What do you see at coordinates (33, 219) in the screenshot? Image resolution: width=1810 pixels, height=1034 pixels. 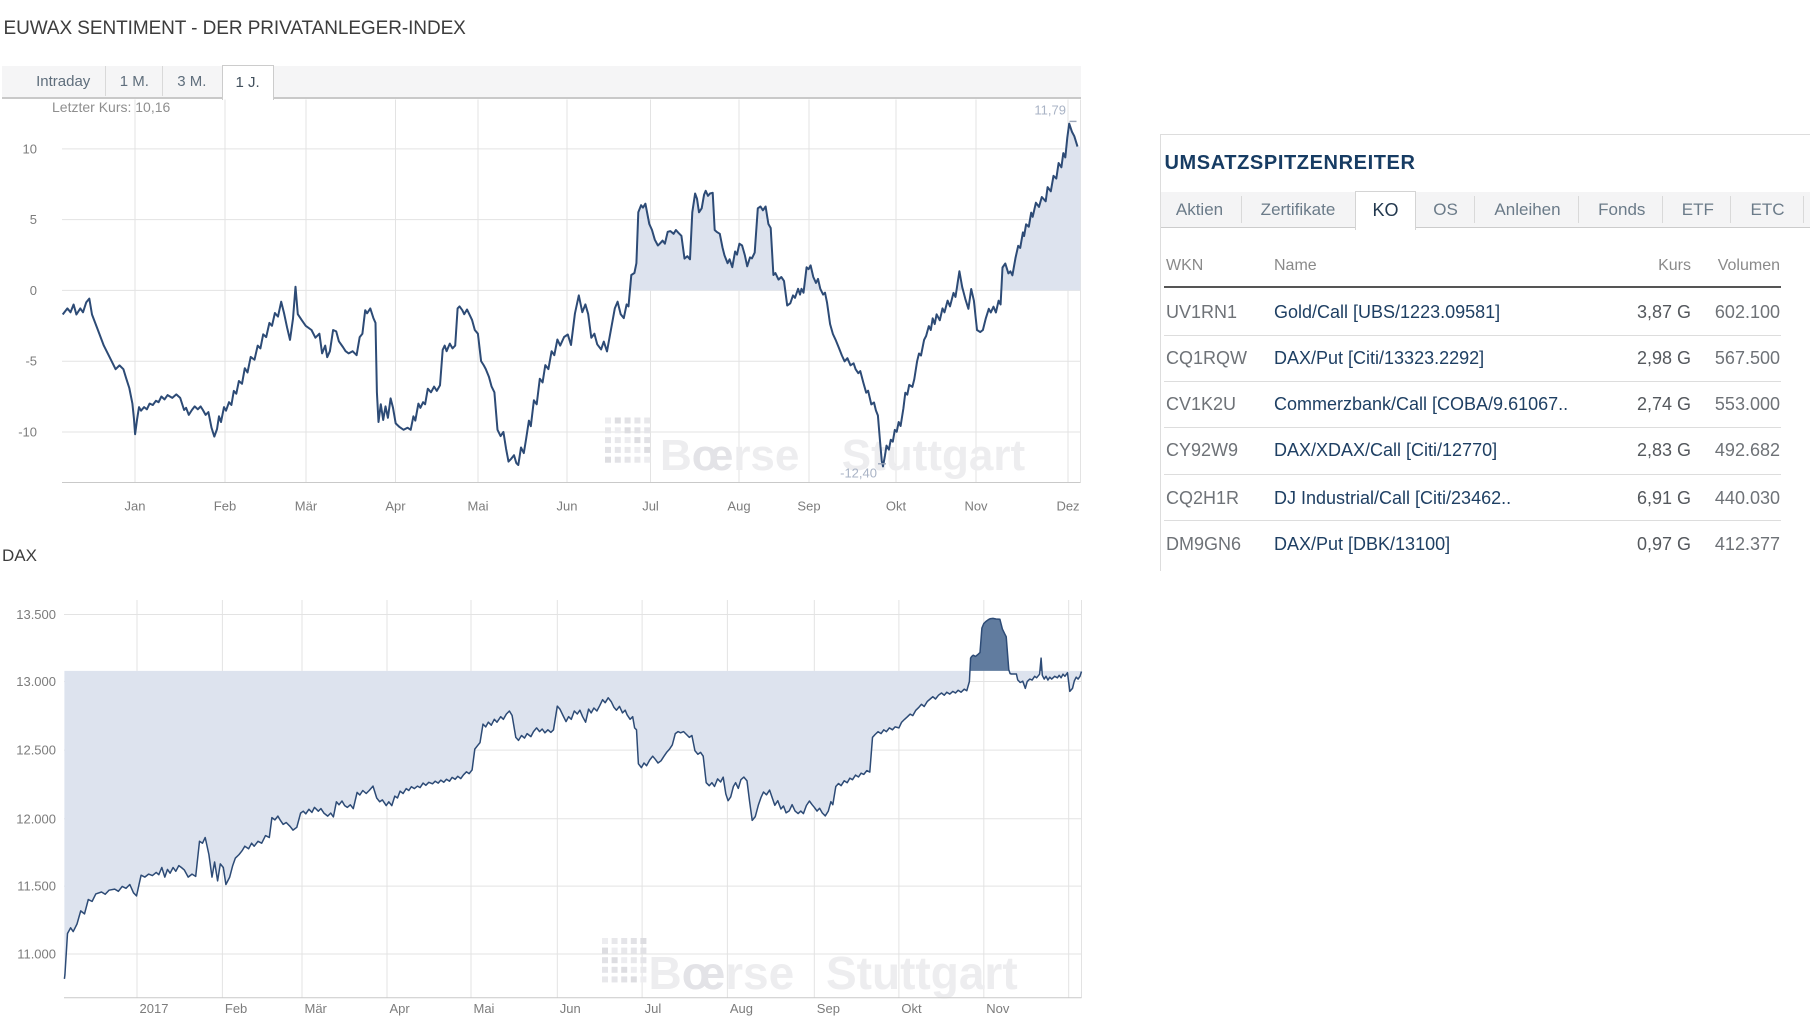 I see `svg-text: 5` at bounding box center [33, 219].